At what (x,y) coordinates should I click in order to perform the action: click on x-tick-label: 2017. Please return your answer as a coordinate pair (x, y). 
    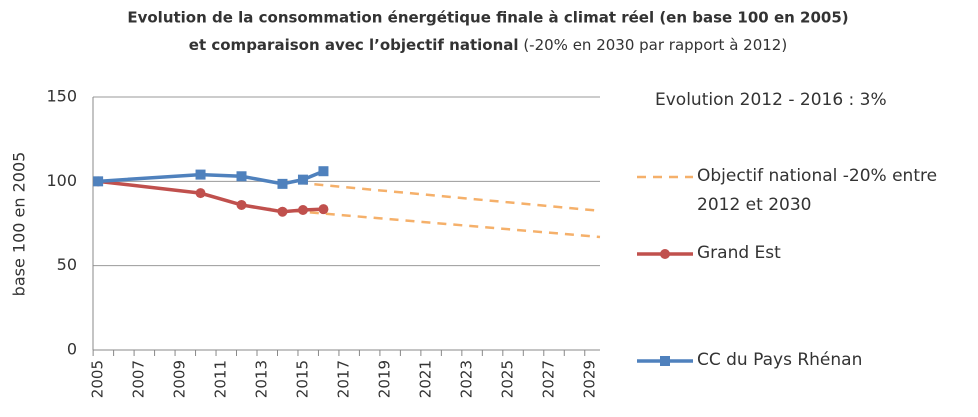
    Looking at the image, I should click on (343, 379).